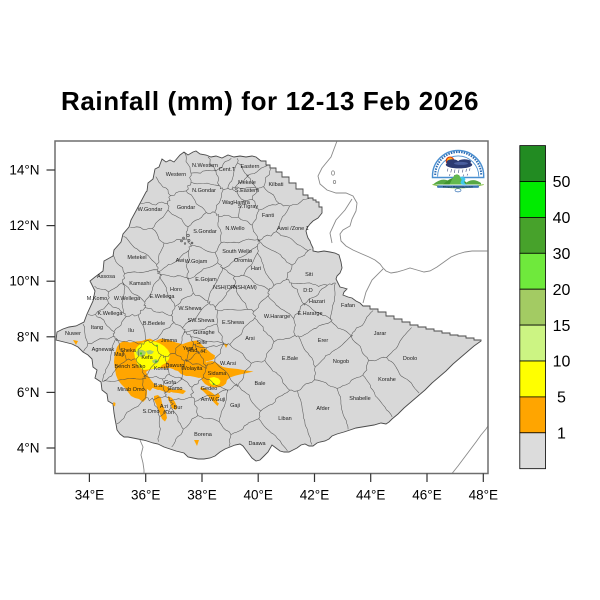 The height and width of the screenshot is (600, 600). What do you see at coordinates (243, 261) in the screenshot?
I see `svg-text: Oromia` at bounding box center [243, 261].